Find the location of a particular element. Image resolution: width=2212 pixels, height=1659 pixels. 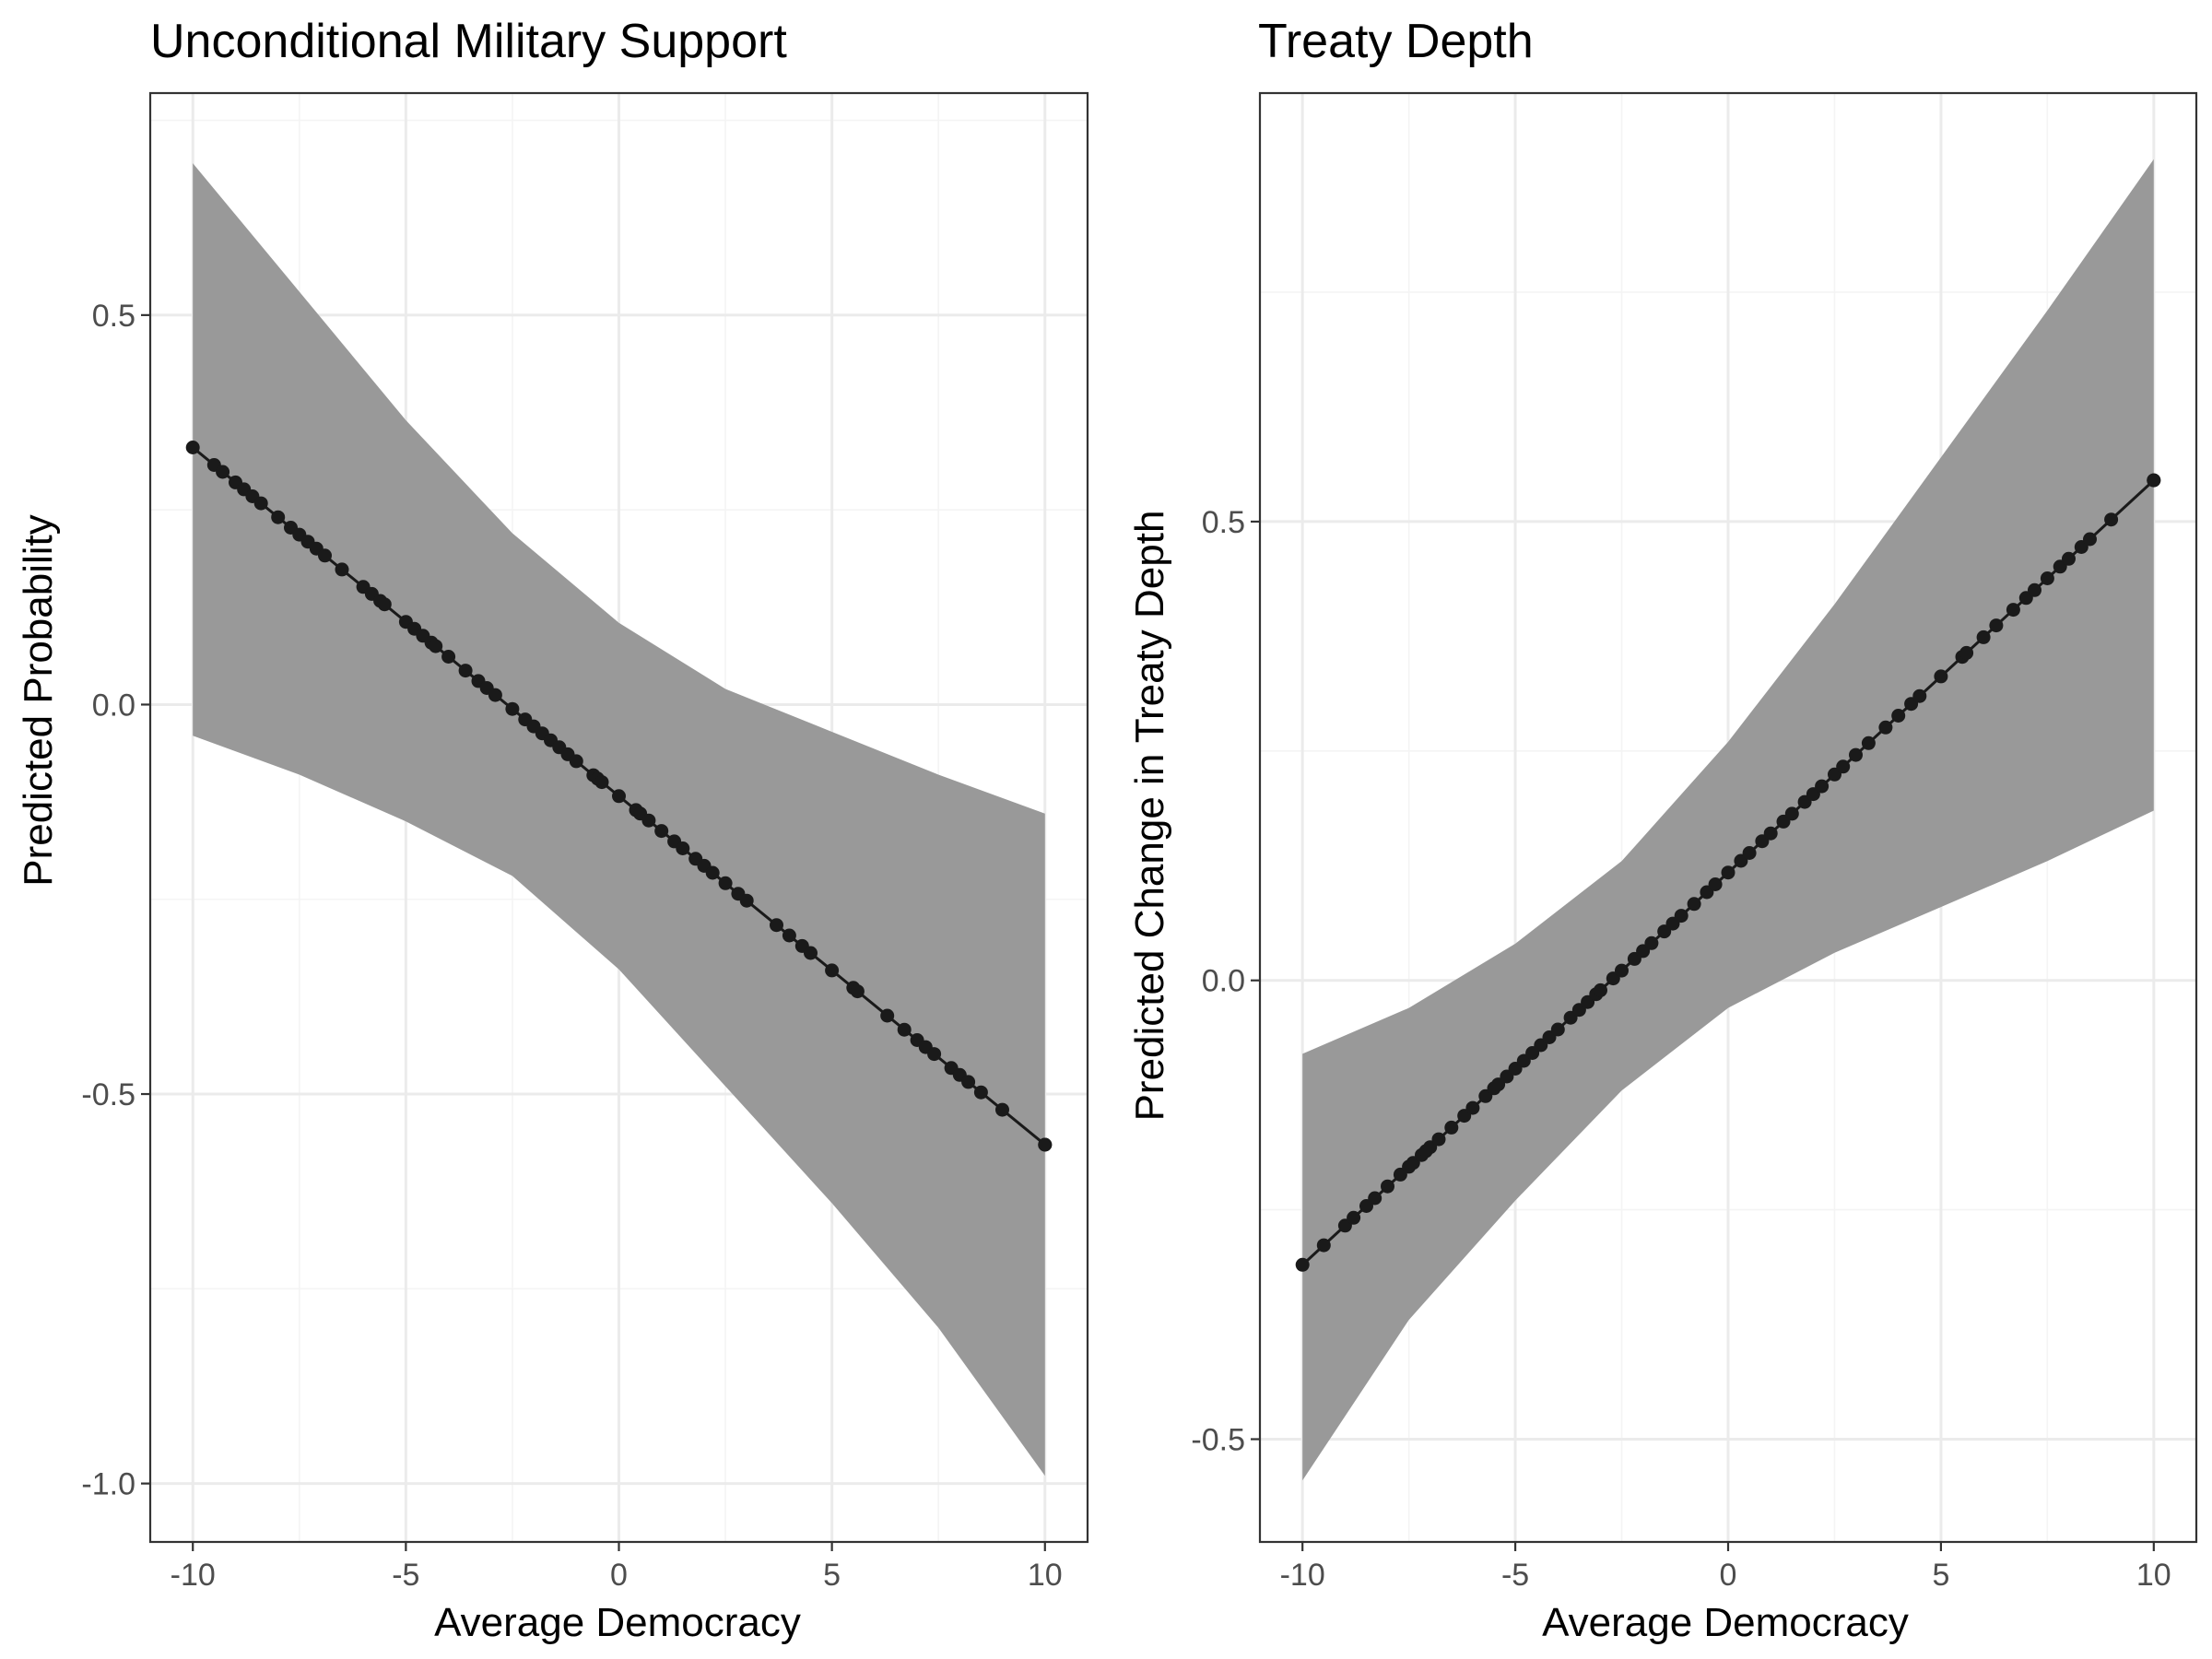

panel-title: Unconditional Military Support is located at coordinates (468, 41).